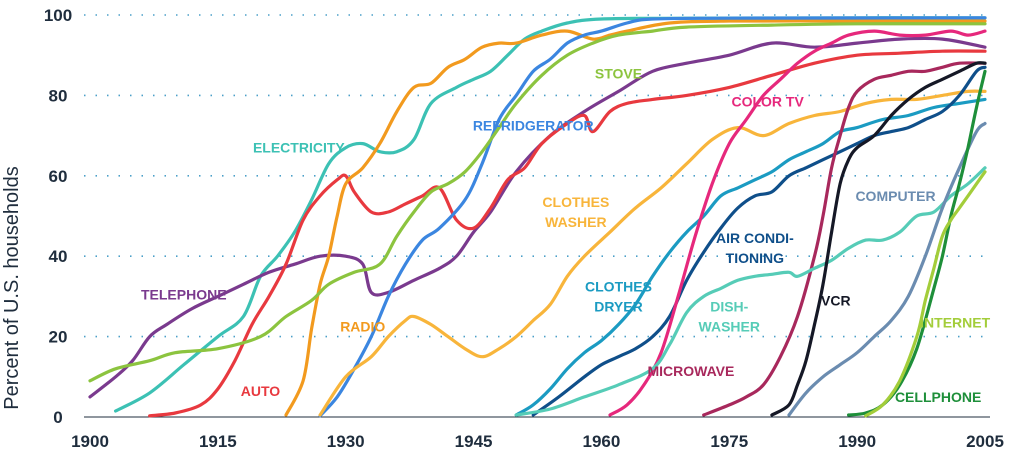 The height and width of the screenshot is (457, 1024). What do you see at coordinates (58, 15) in the screenshot?
I see `y-tick-label: 100` at bounding box center [58, 15].